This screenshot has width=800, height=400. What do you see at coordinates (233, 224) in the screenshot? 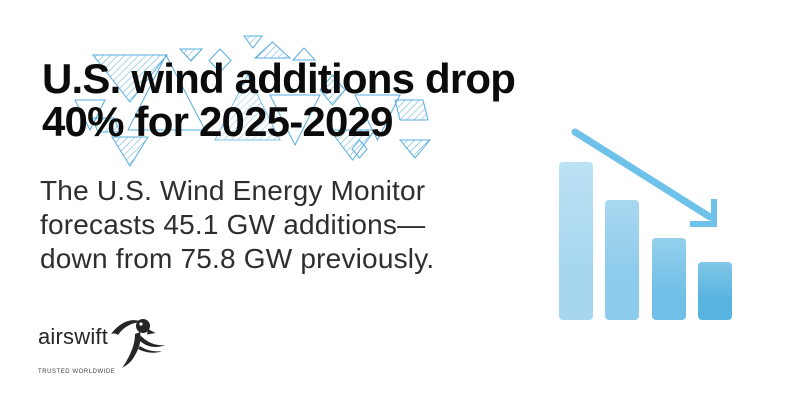
I see `body-line2: forecasts 45.1 GW additions—` at bounding box center [233, 224].